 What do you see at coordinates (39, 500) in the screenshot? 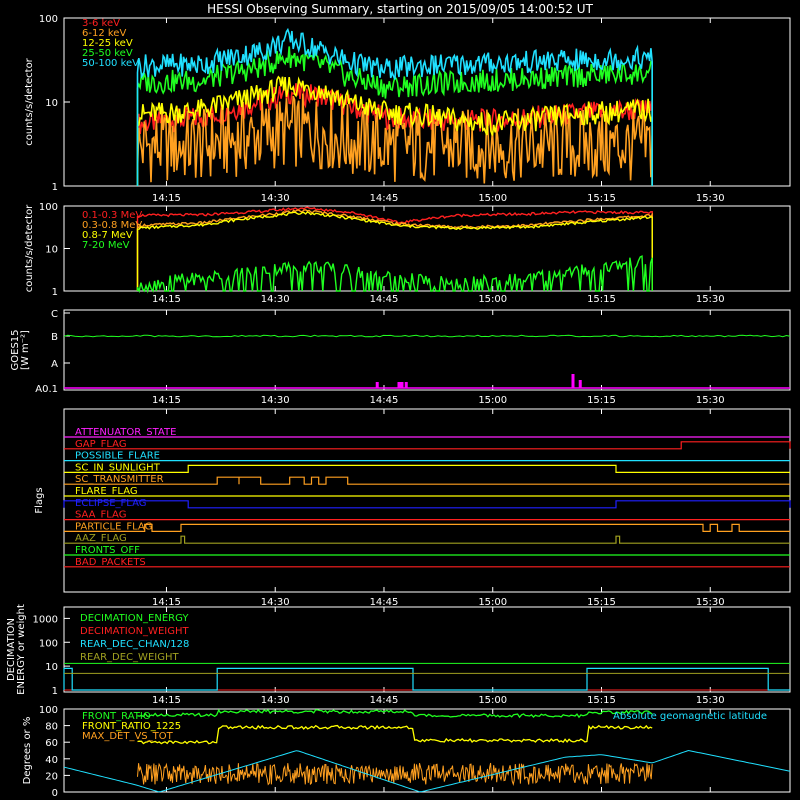
I see `y-axis-label: Flags` at bounding box center [39, 500].